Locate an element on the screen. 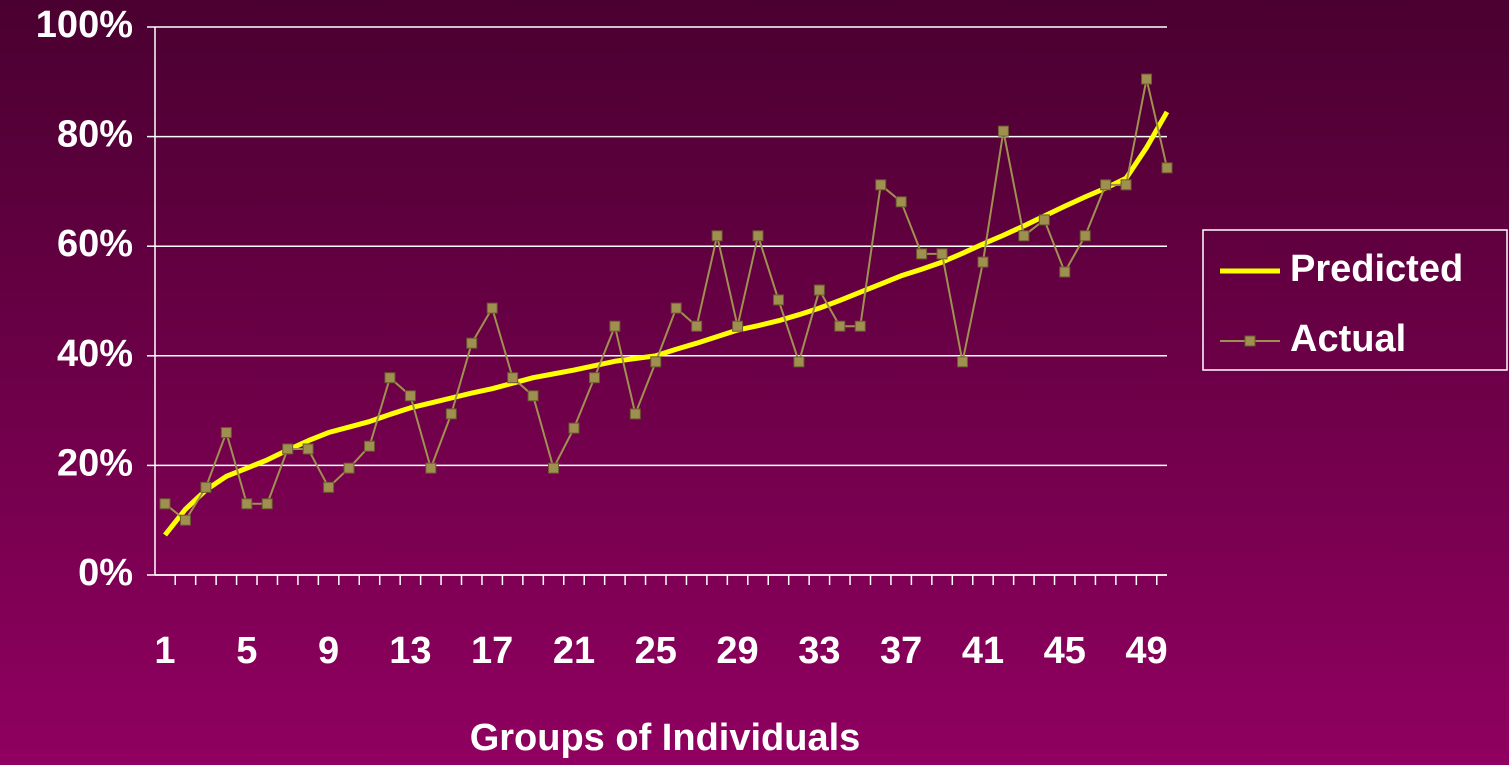 The height and width of the screenshot is (765, 1509). legend-marker is located at coordinates (1250, 341).